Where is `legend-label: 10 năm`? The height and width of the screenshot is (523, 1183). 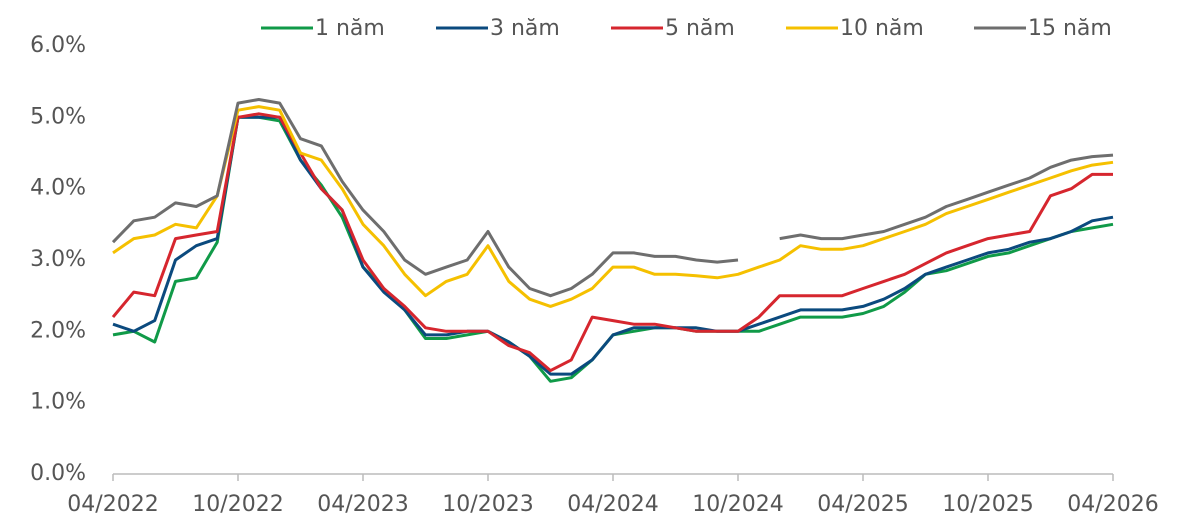 legend-label: 10 năm is located at coordinates (882, 28).